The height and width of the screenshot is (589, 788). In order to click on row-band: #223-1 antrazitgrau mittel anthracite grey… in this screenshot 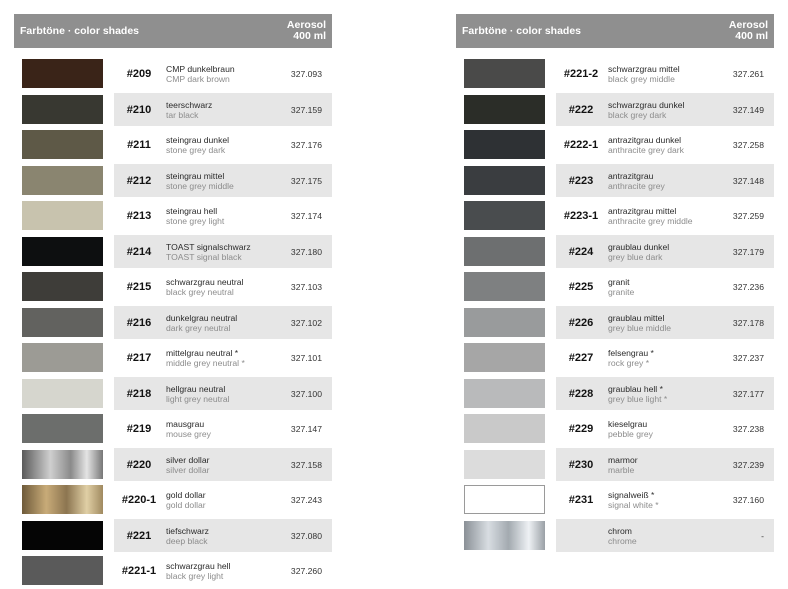, I will do `click(665, 215)`.